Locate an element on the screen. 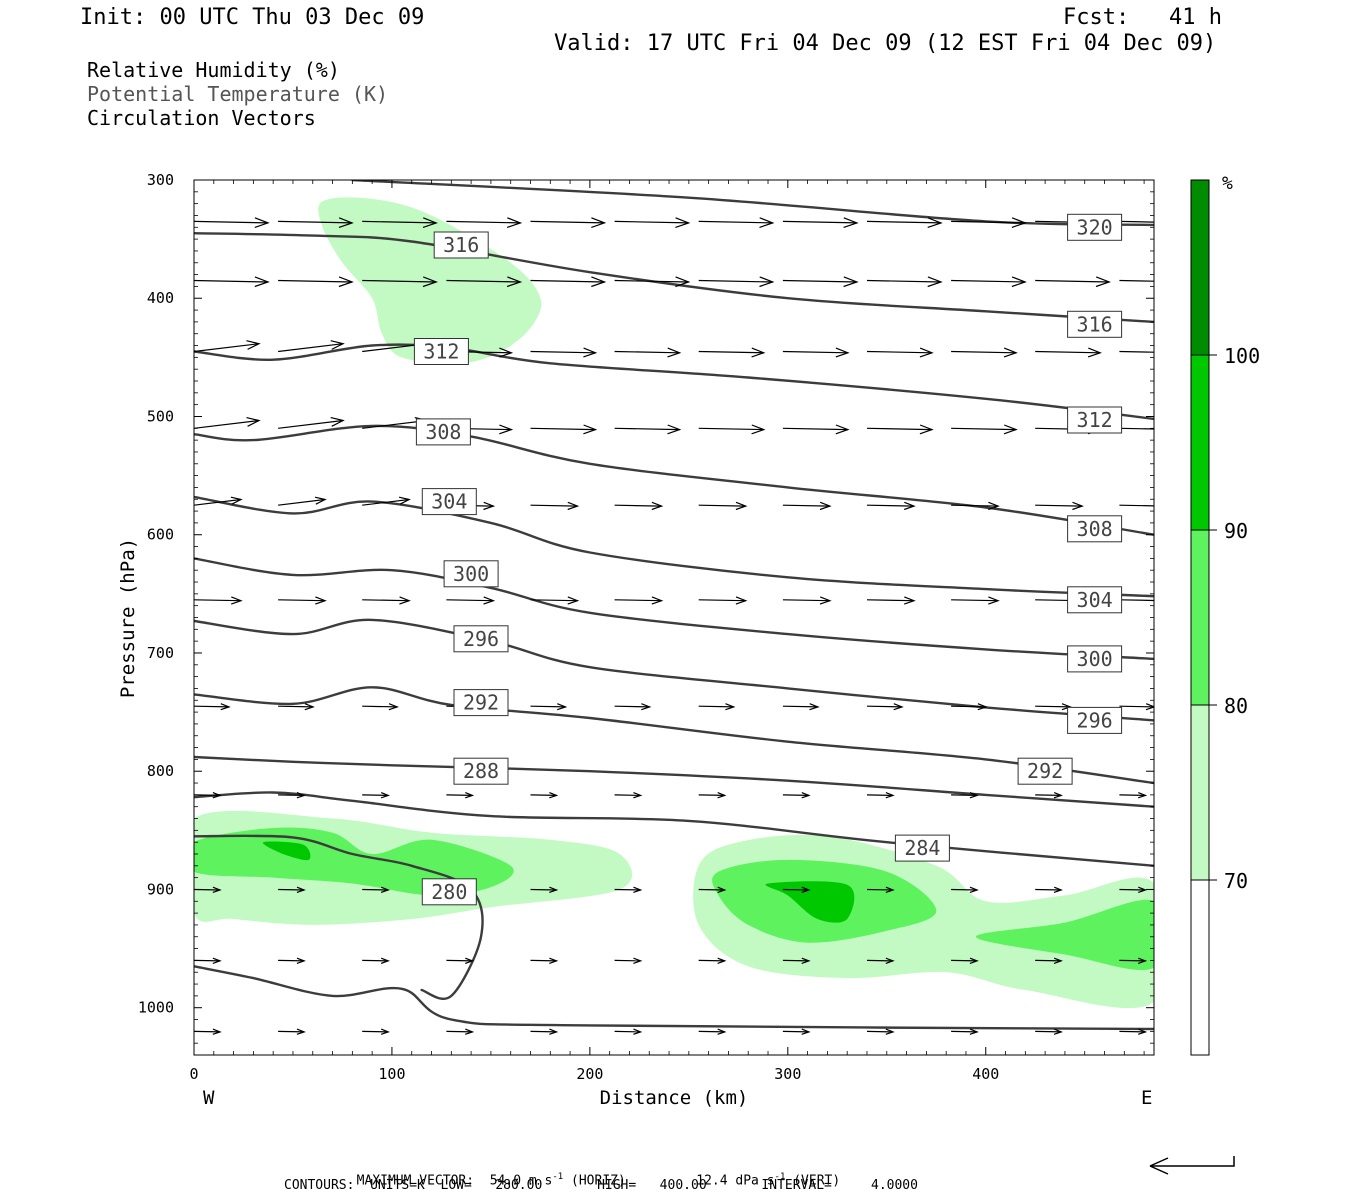 Image resolution: width=1350 pixels, height=1200 pixels. colorbar-frame is located at coordinates (1200, 617).